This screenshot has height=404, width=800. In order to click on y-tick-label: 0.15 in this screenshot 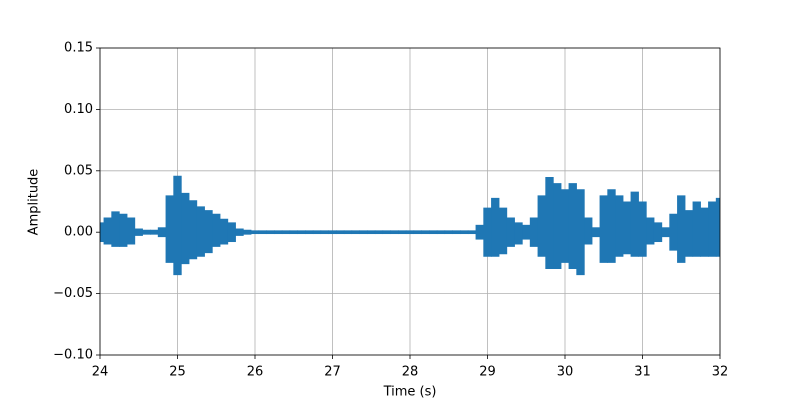, I will do `click(78, 48)`.